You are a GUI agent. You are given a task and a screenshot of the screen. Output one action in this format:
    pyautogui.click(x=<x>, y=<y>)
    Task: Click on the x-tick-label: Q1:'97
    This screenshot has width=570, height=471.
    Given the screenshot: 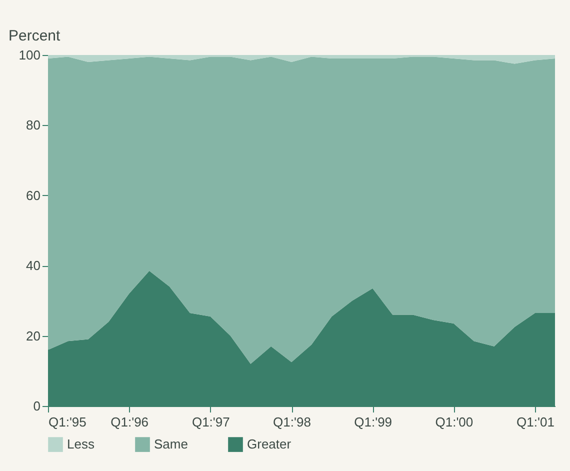 What is the action you would take?
    pyautogui.click(x=211, y=422)
    